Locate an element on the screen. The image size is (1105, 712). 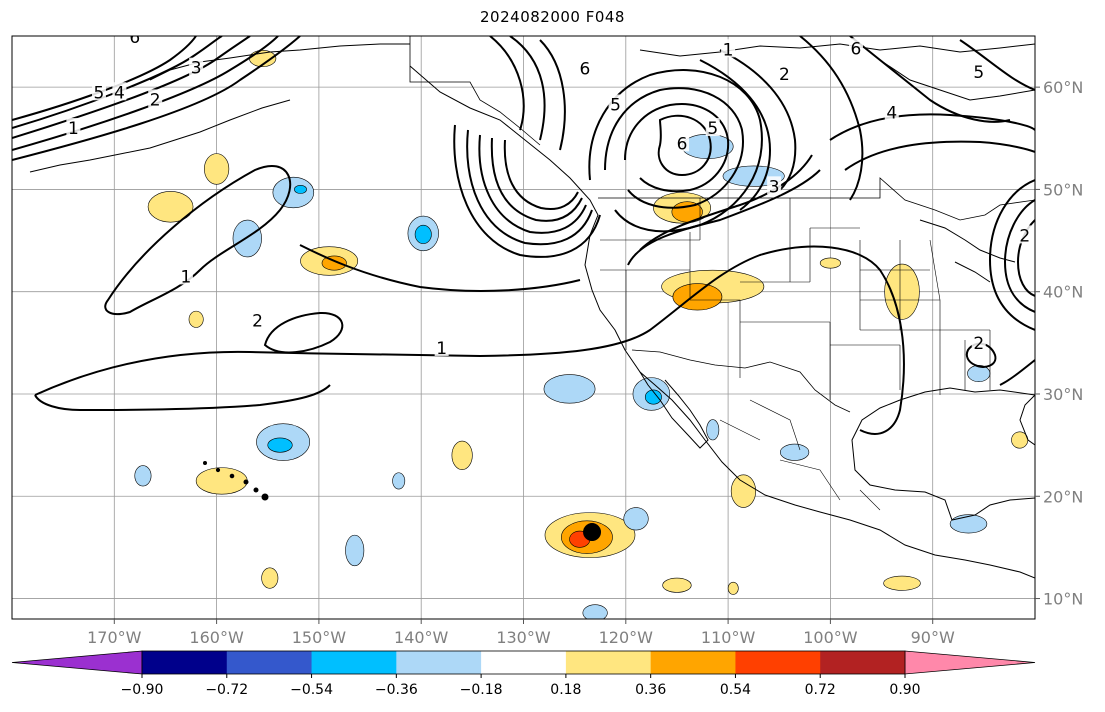
coastline-alaska-south is located at coordinates (160, 136).